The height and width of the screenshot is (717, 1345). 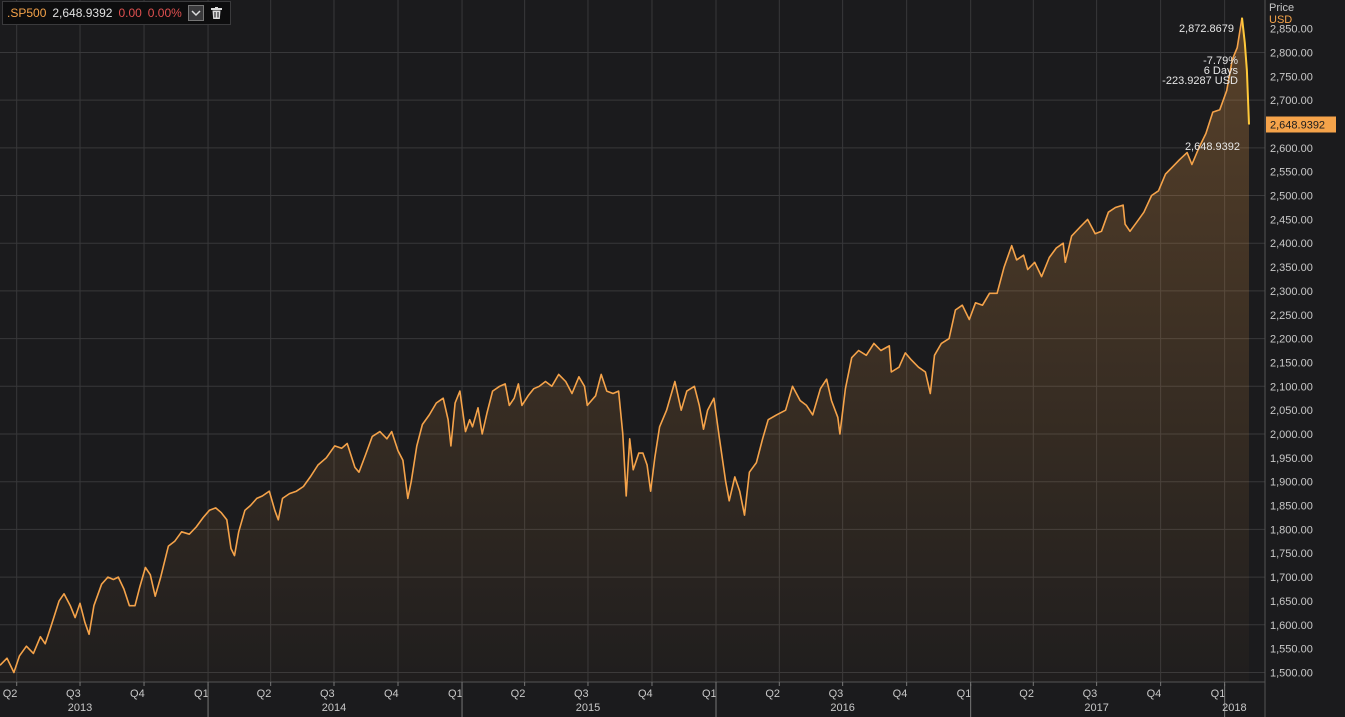 What do you see at coordinates (1291, 626) in the screenshot?
I see `y-tick-label: 1,600.00` at bounding box center [1291, 626].